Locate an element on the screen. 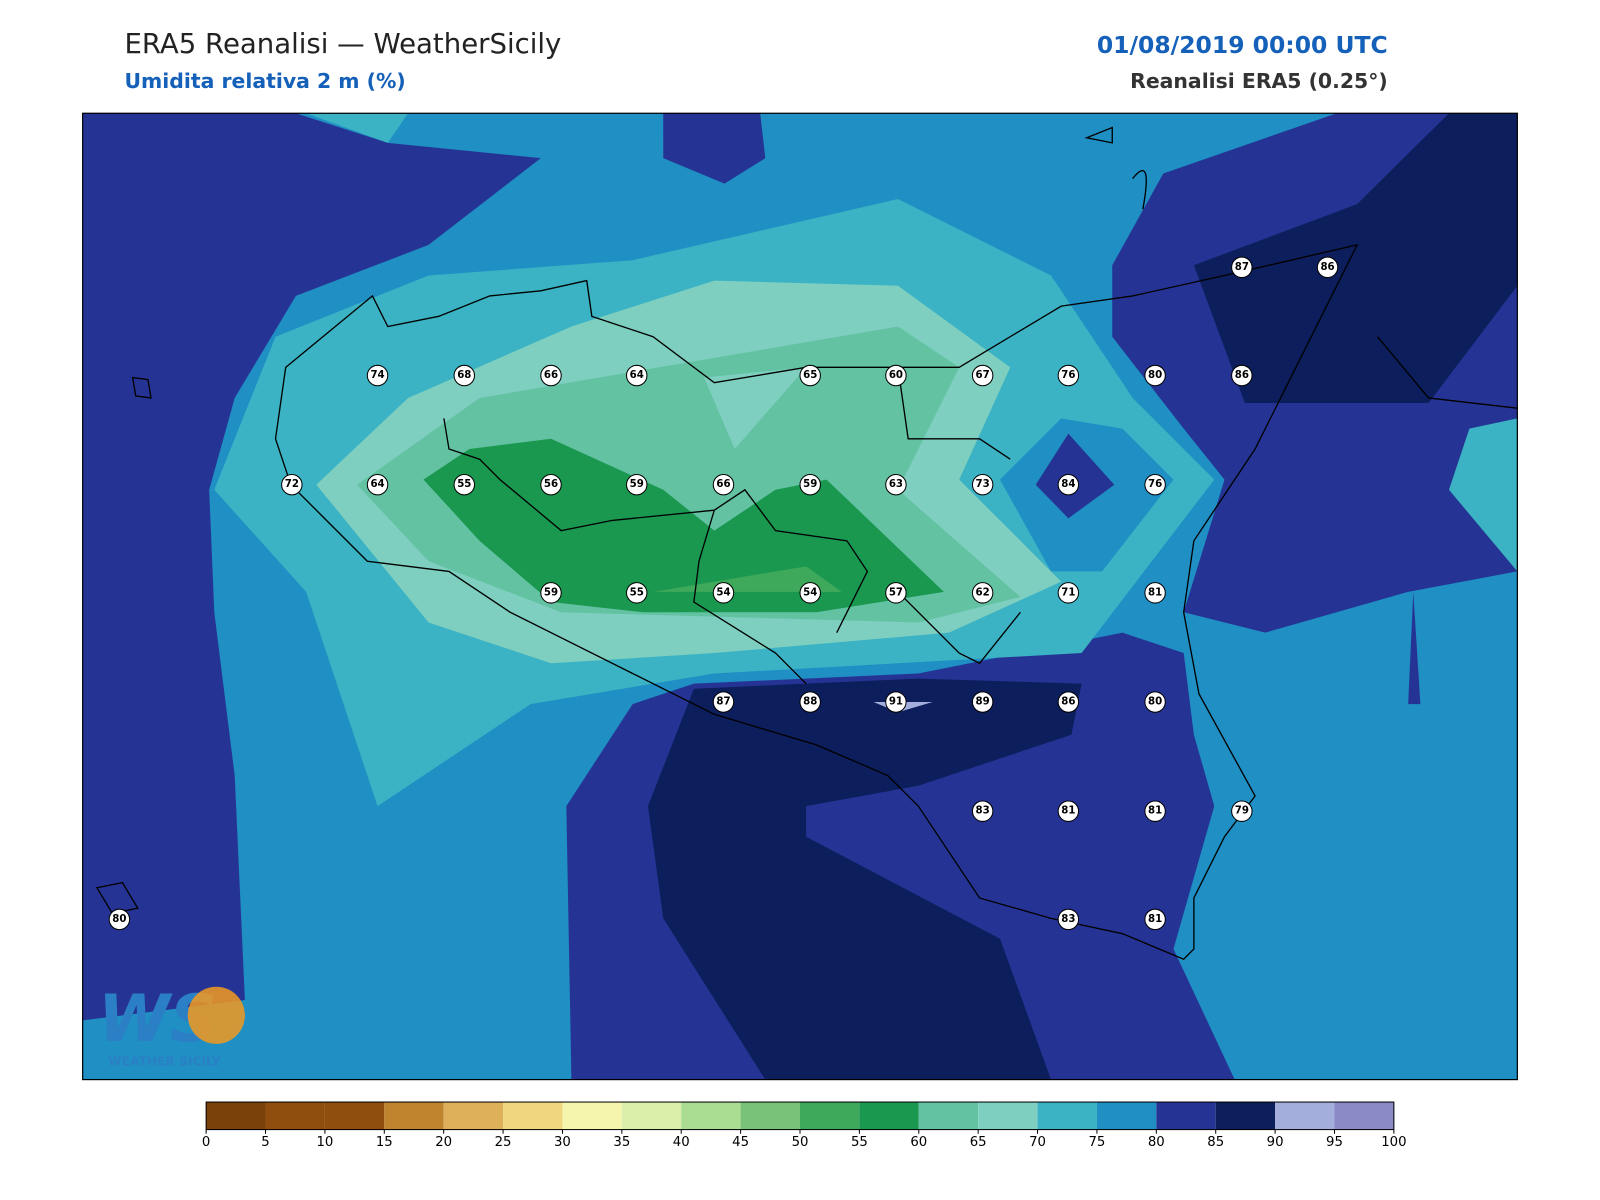  colorbar-tick-label: 45 is located at coordinates (740, 1142).